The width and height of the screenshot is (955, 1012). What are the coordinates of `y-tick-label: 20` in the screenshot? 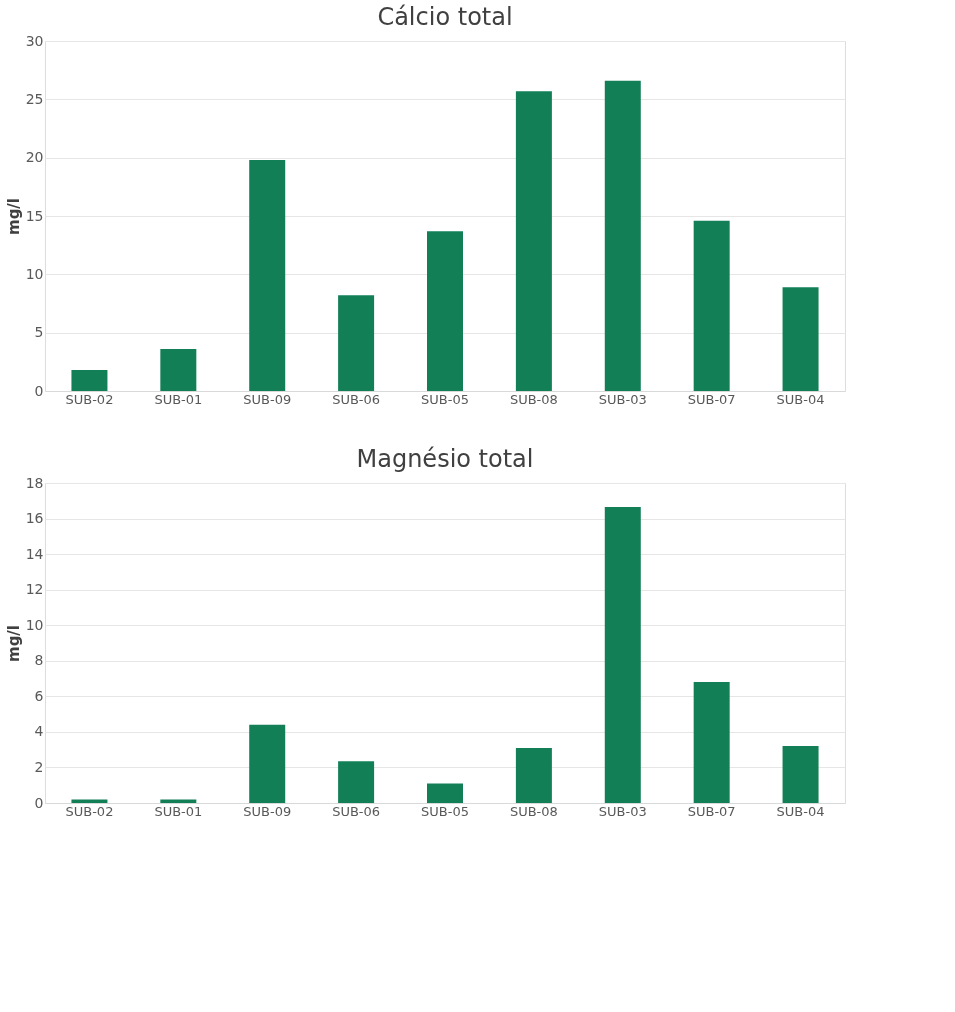 It's located at (34, 157).